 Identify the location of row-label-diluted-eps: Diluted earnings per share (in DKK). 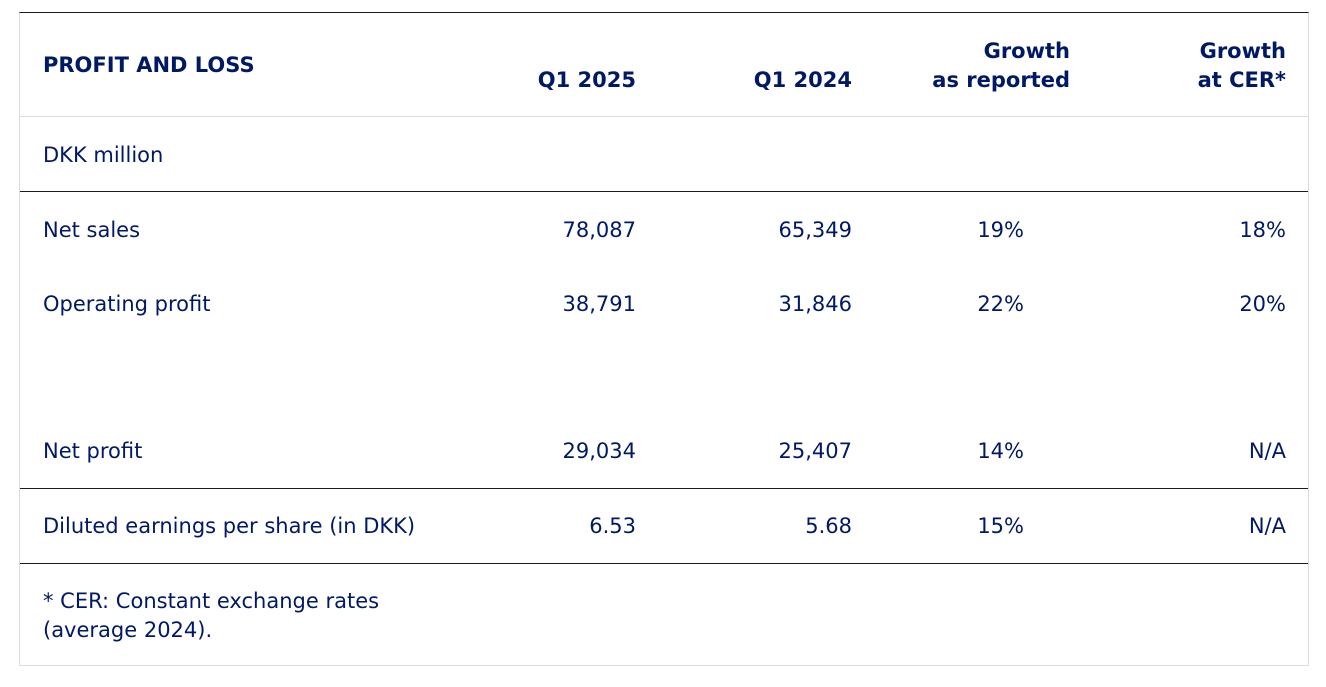
(229, 526).